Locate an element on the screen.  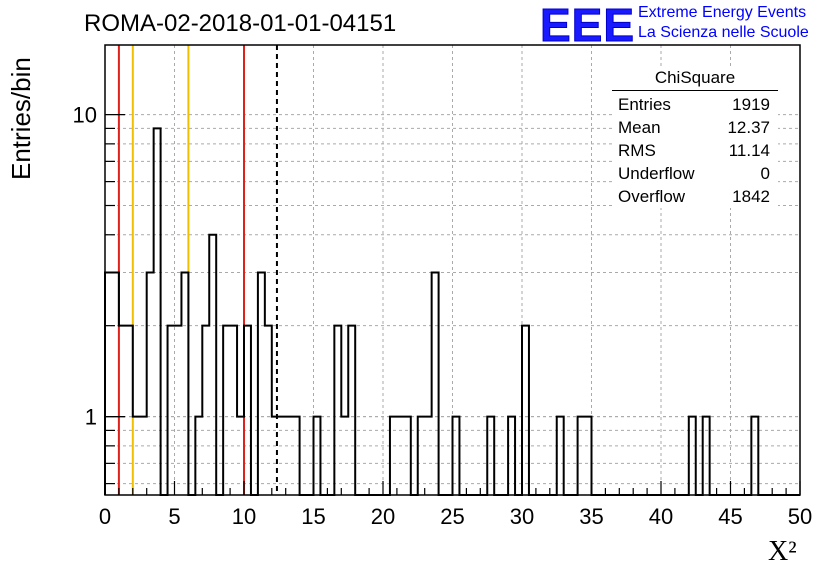
stats-label: Overflow is located at coordinates (652, 196).